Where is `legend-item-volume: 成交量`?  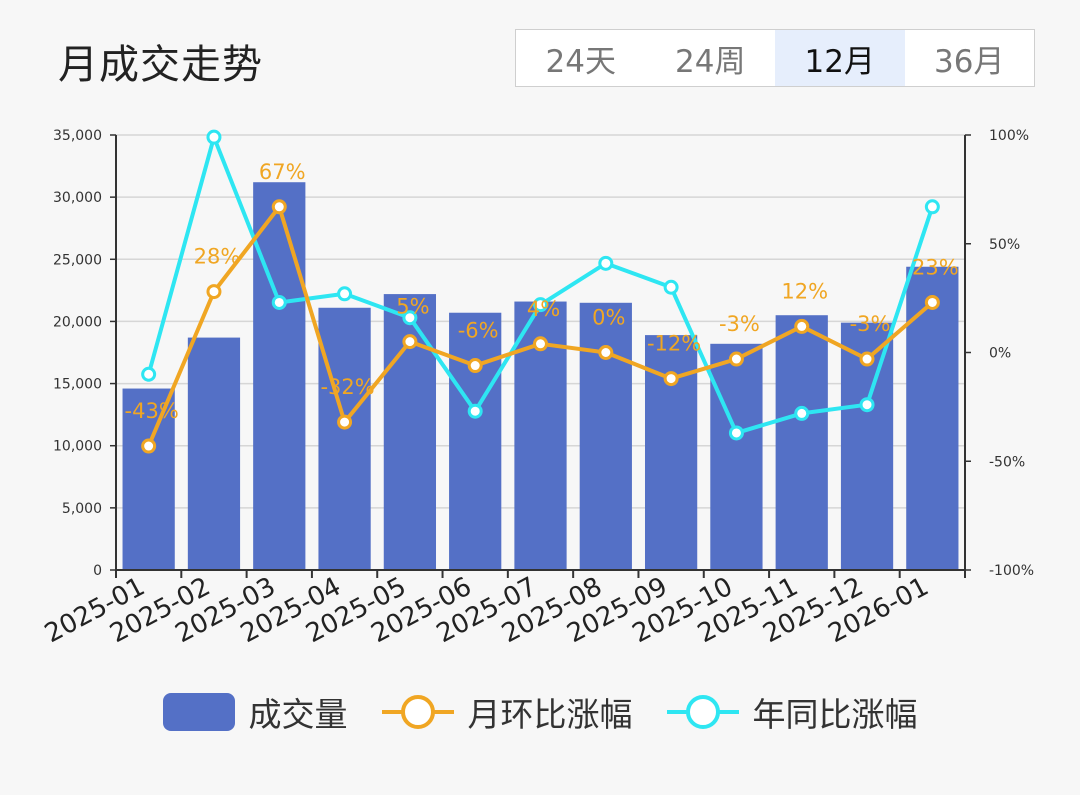 legend-item-volume: 成交量 is located at coordinates (255, 712).